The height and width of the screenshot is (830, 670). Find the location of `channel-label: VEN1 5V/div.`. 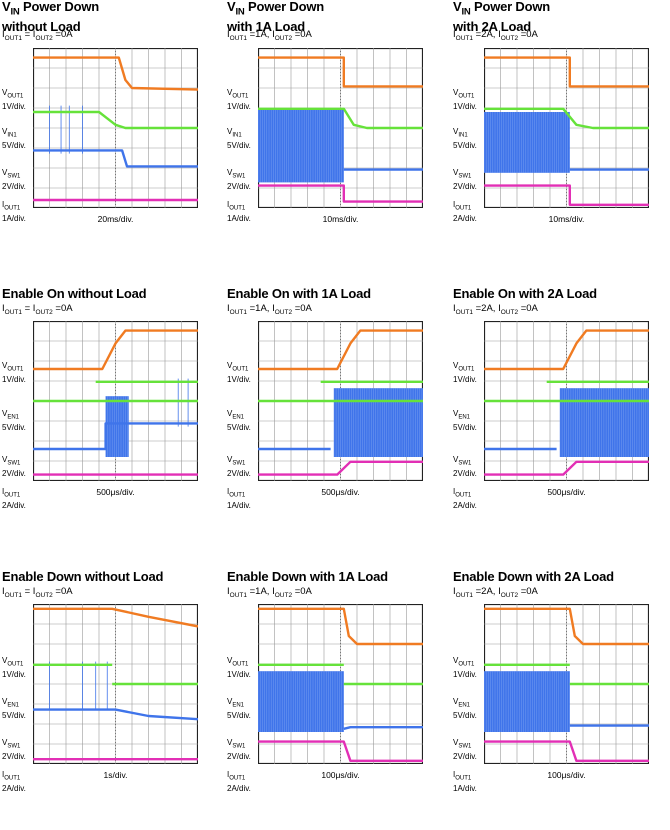

channel-label: VEN1 5V/div. is located at coordinates (17, 708).